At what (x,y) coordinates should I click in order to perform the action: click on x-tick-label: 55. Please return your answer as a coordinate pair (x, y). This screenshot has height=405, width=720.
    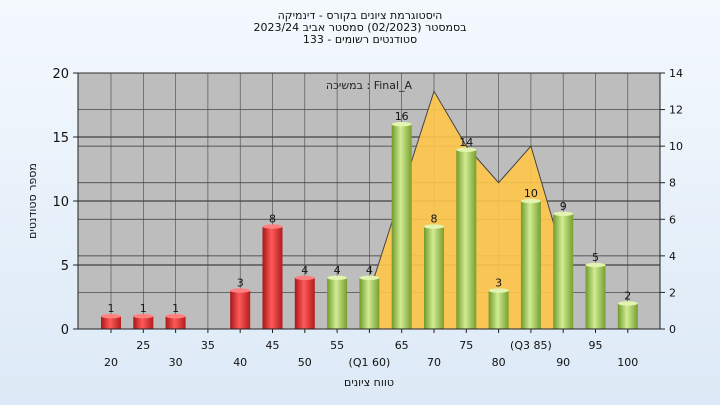
    Looking at the image, I should click on (337, 345).